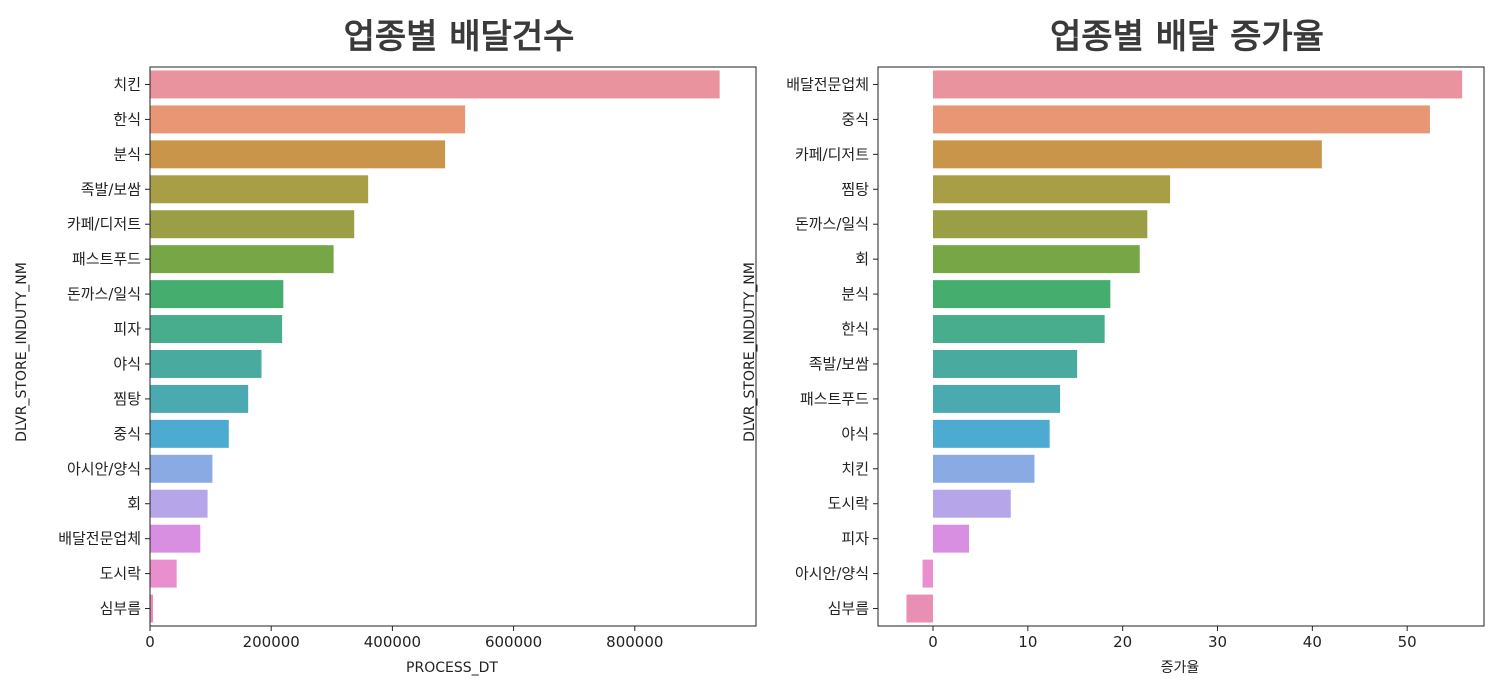 Image resolution: width=1496 pixels, height=688 pixels. Describe the element at coordinates (452, 668) in the screenshot. I see `x-axis-label: PROCESS_DT` at that location.